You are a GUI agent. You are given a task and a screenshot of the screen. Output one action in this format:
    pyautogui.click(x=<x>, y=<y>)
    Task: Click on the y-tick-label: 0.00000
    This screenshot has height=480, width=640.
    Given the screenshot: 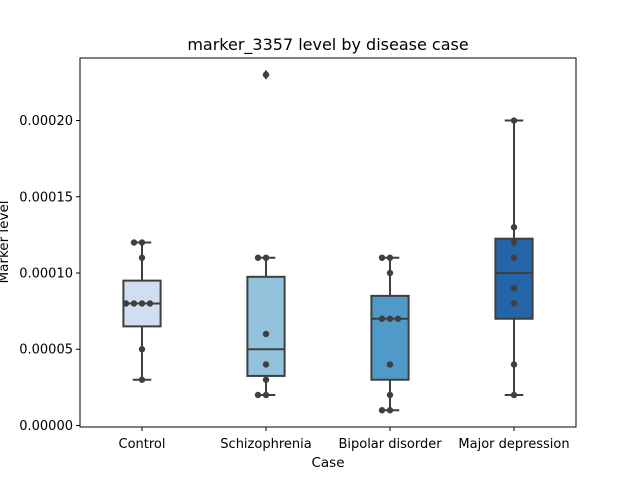 What is the action you would take?
    pyautogui.click(x=46, y=426)
    